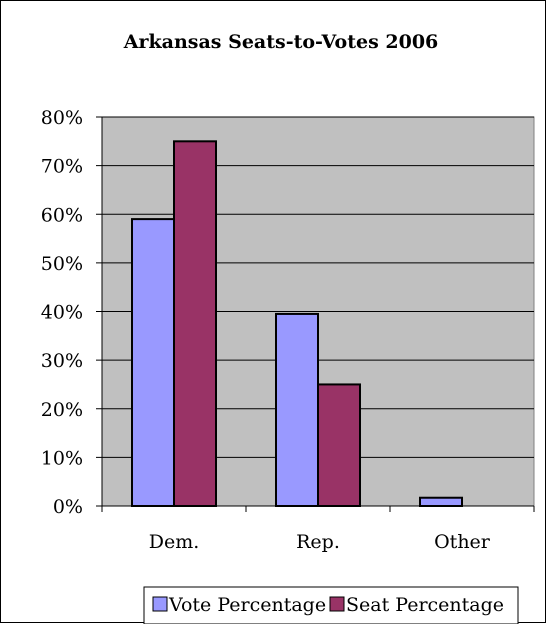 The height and width of the screenshot is (624, 546). I want to click on bar-vote-percentage-other, so click(441, 502).